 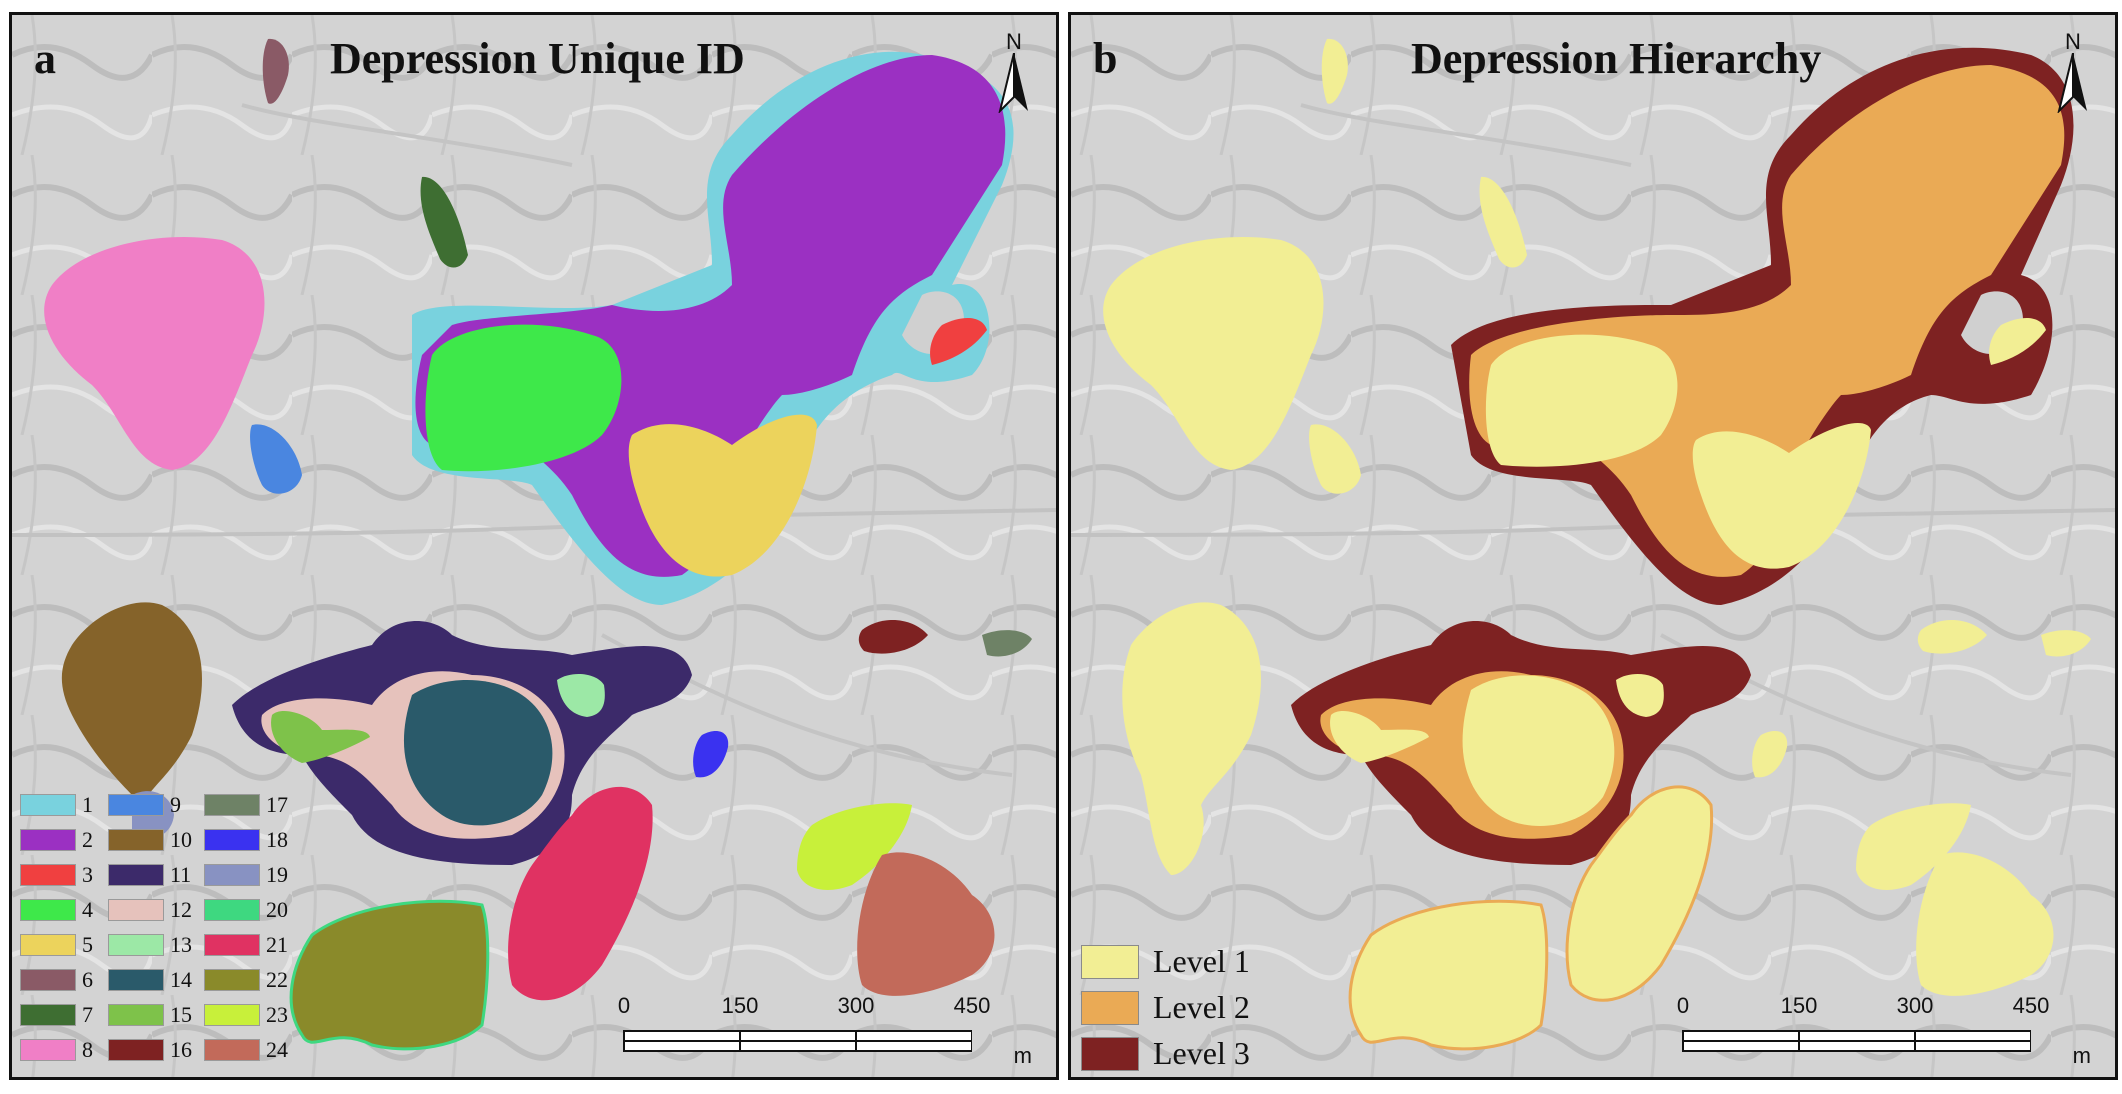 I want to click on legend-item: 7, so click(x=65, y=1015).